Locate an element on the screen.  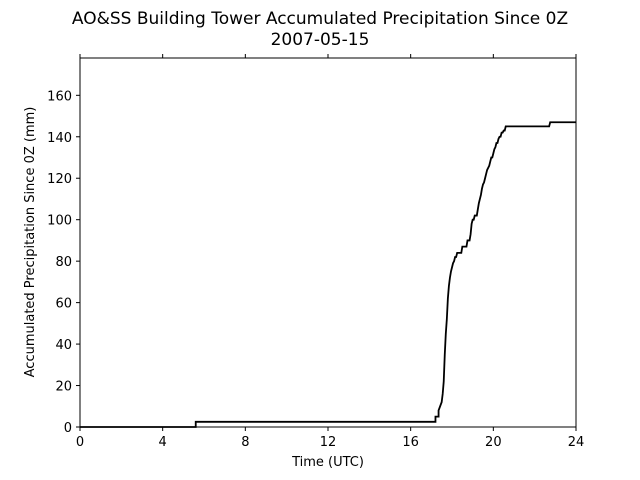
y-tick-label: 120 is located at coordinates (59, 179).